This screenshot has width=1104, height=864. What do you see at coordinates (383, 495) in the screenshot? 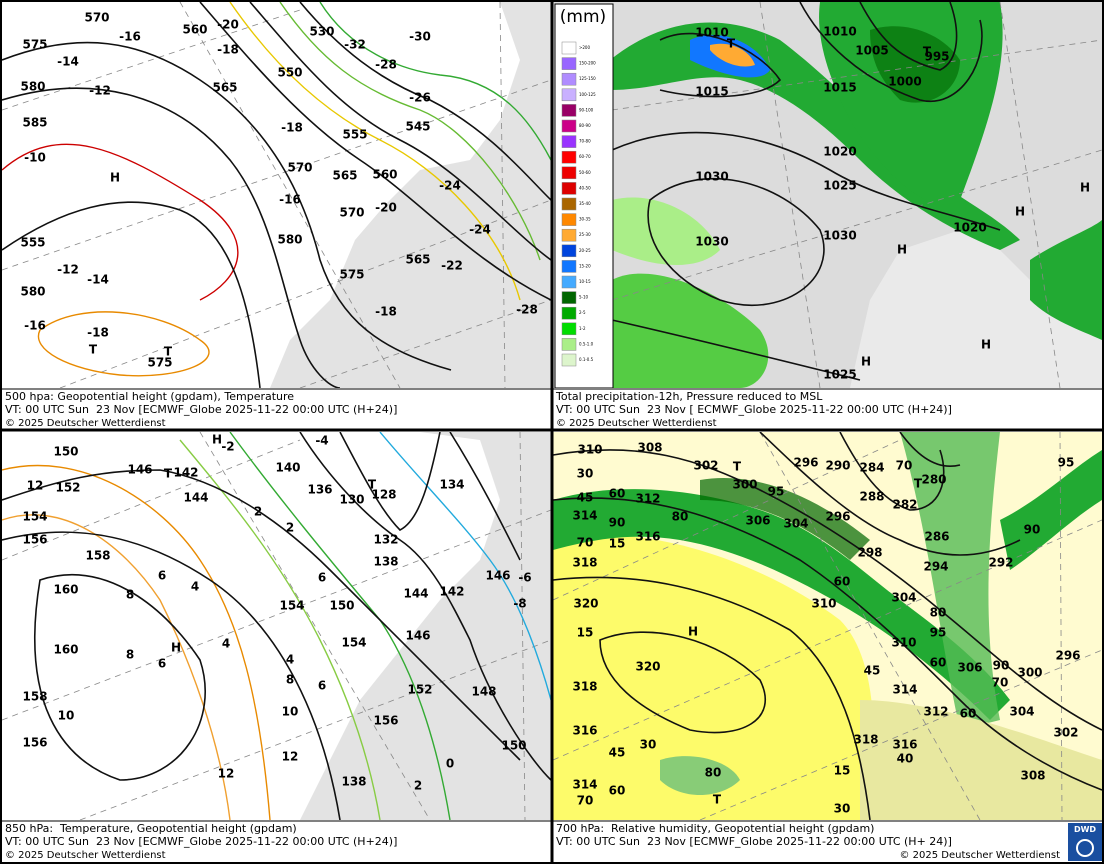
I see `contour-label: 128` at bounding box center [383, 495].